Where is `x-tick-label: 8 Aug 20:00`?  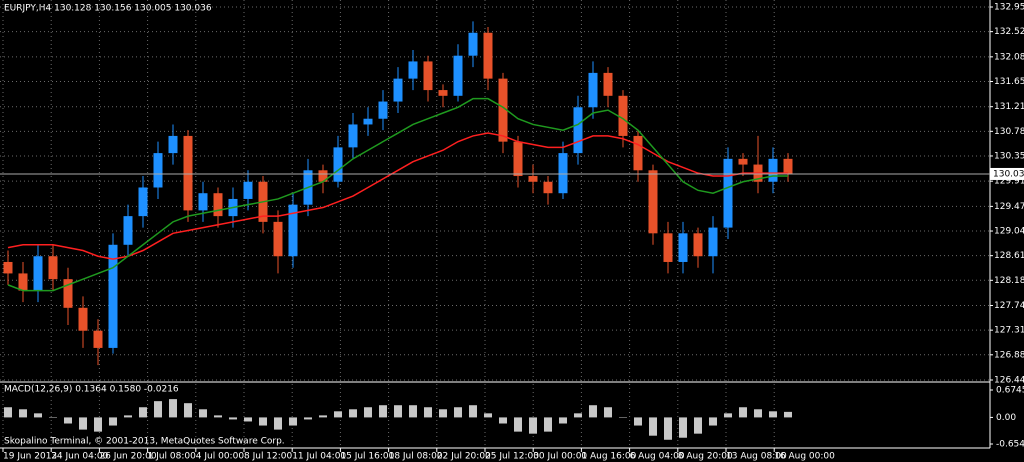
x-tick-label: 8 Aug 20:00 is located at coordinates (705, 457).